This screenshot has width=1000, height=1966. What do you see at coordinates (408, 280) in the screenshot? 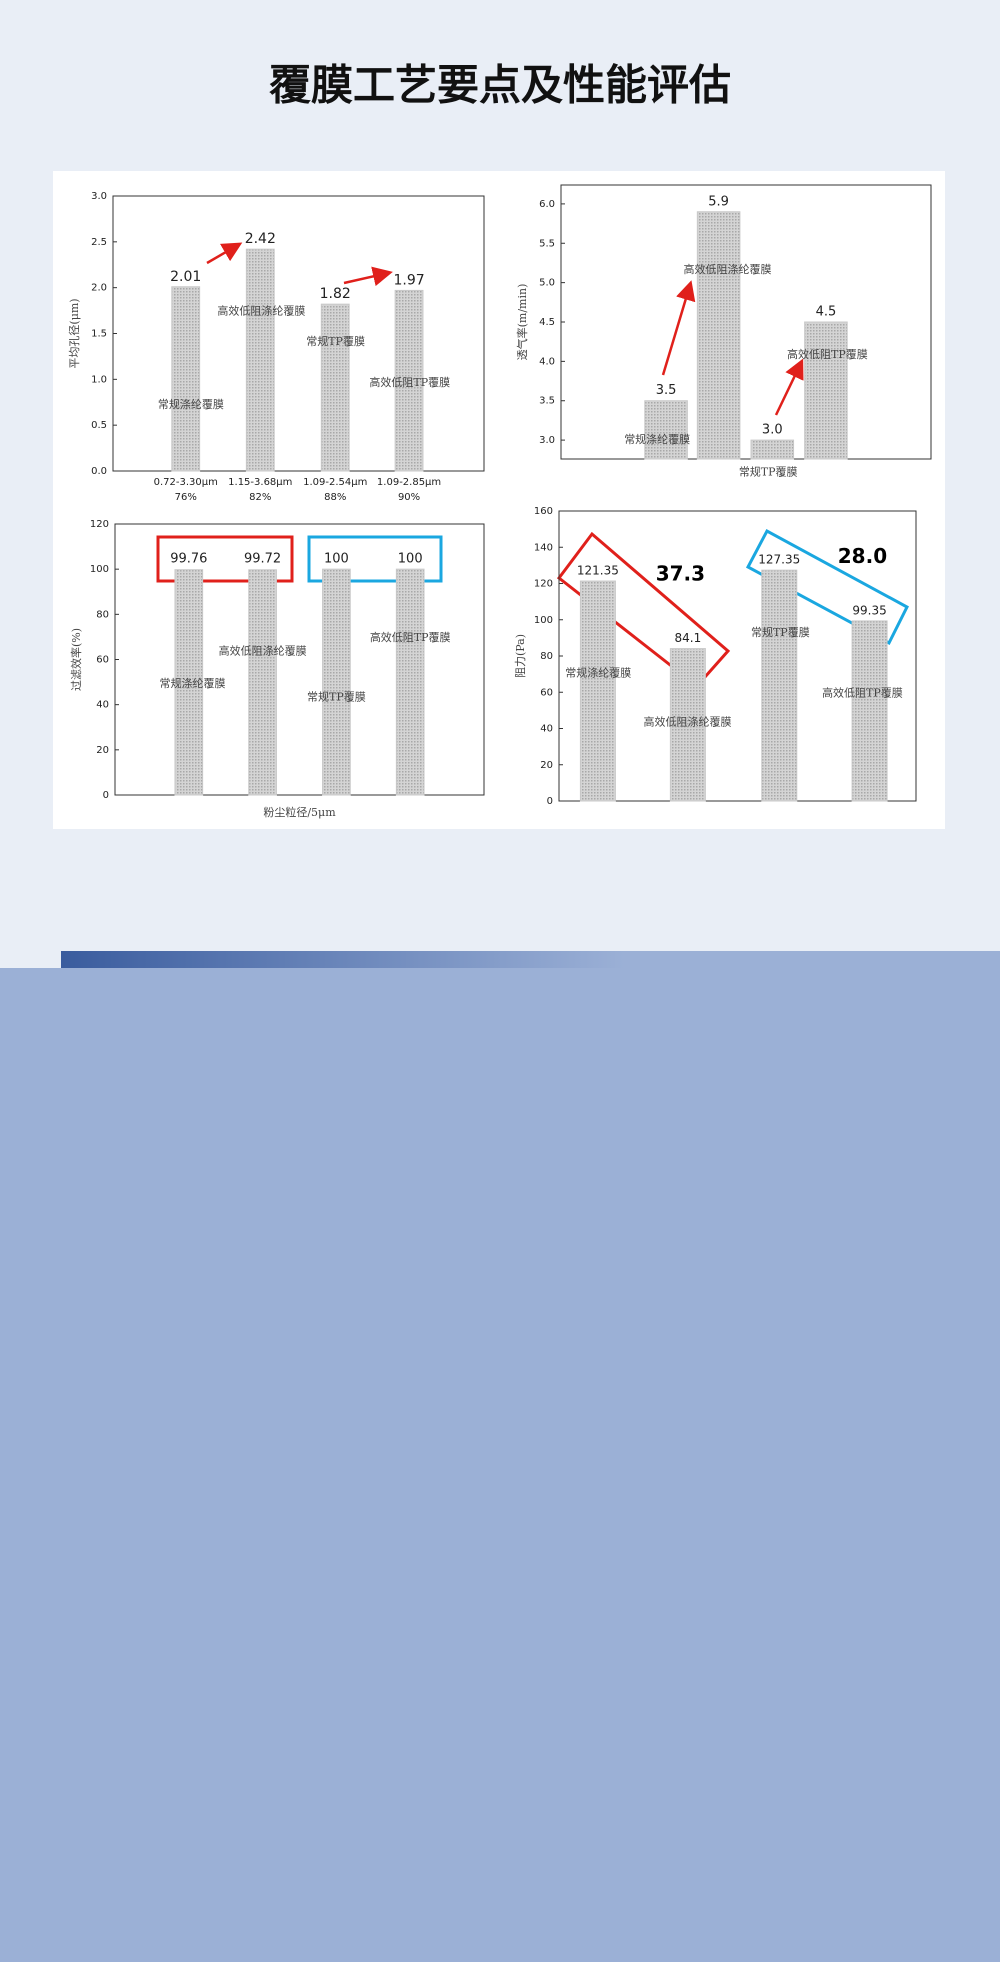
I see `value-label: 1.97` at bounding box center [408, 280].